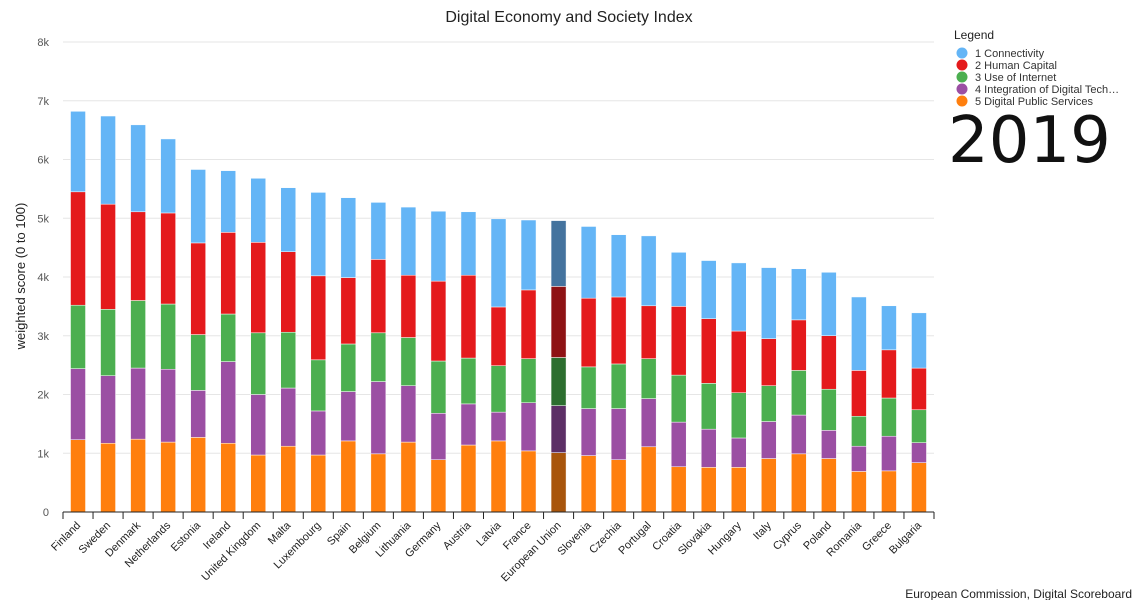 Image resolution: width=1138 pixels, height=600 pixels. I want to click on y-tick-label: 8k, so click(43, 43).